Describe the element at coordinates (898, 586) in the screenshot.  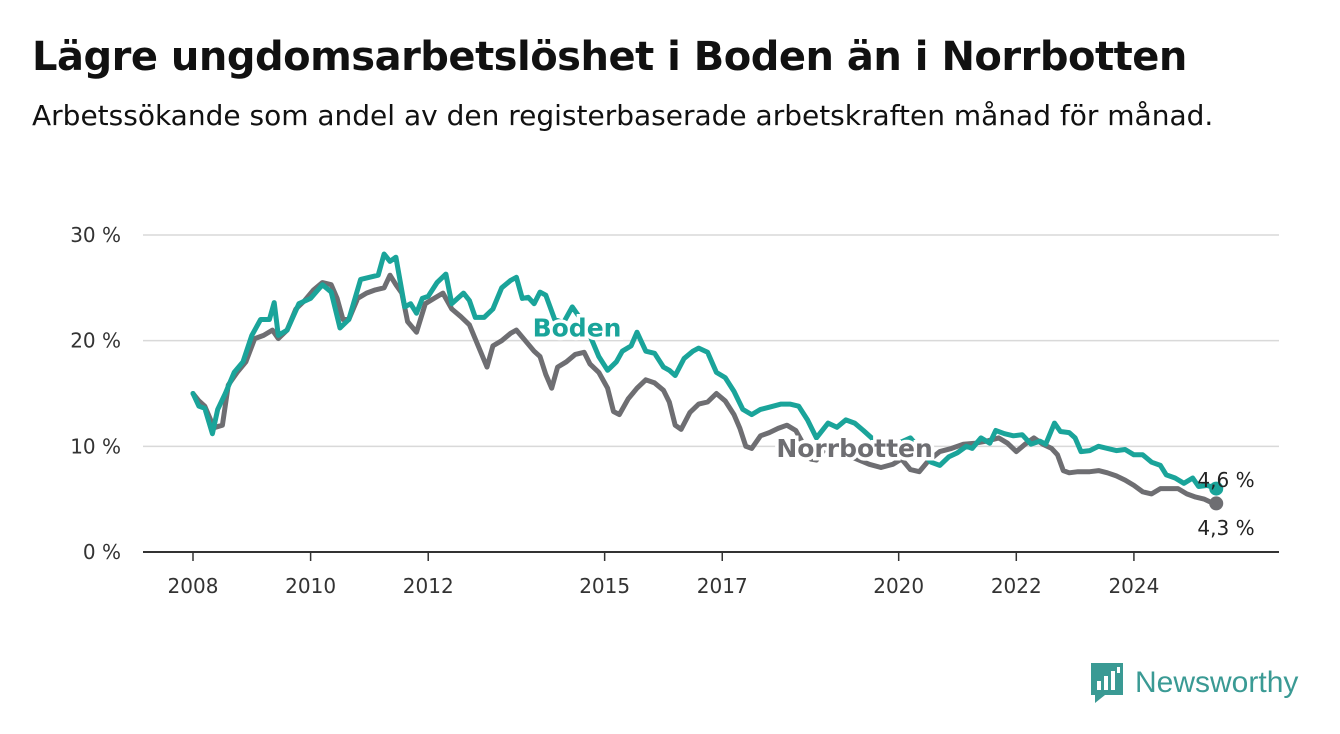
I see `x-tick-label: 2020` at that location.